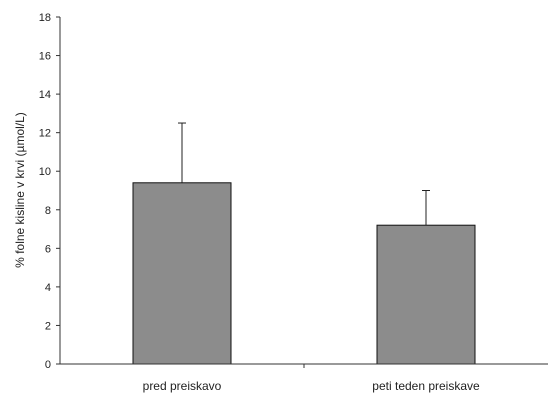 This screenshot has width=548, height=407. Describe the element at coordinates (45, 18) in the screenshot. I see `y-tick-label: 18` at that location.